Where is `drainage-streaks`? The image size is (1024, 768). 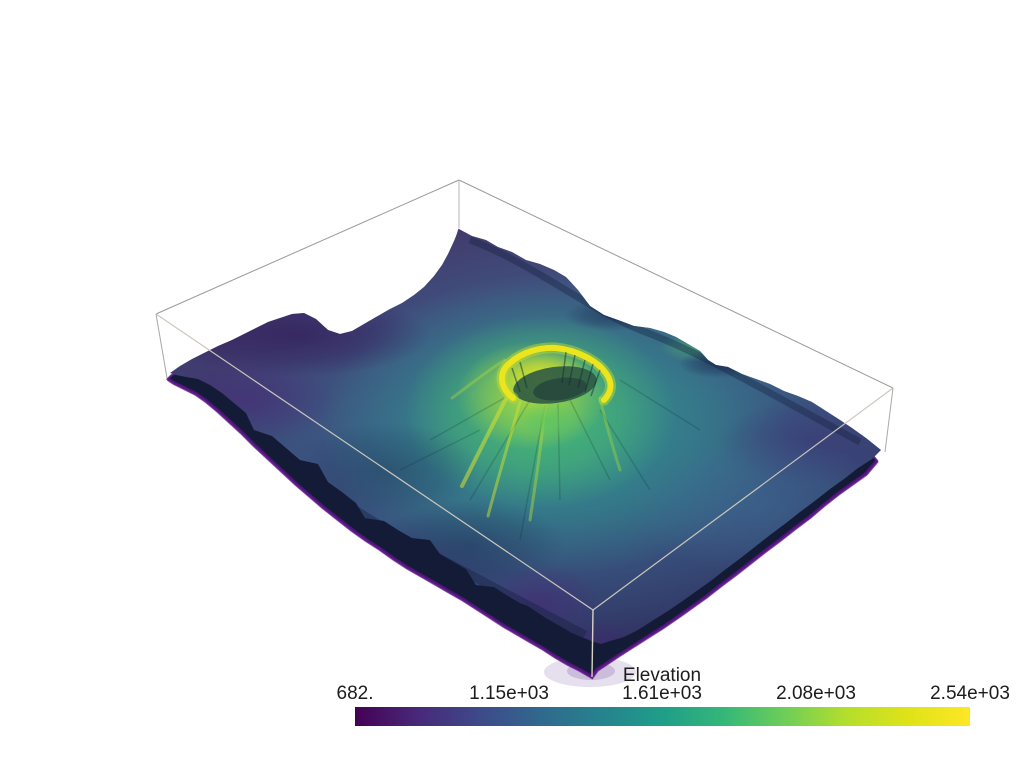 drainage-streaks is located at coordinates (550, 460).